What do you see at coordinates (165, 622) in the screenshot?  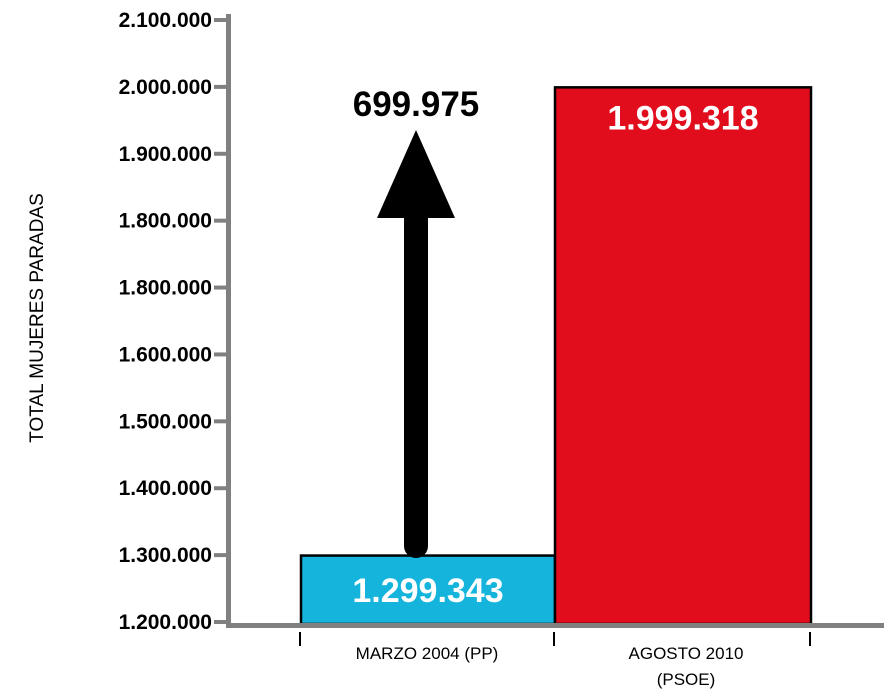 I see `y-tick-label: 1.200.000` at bounding box center [165, 622].